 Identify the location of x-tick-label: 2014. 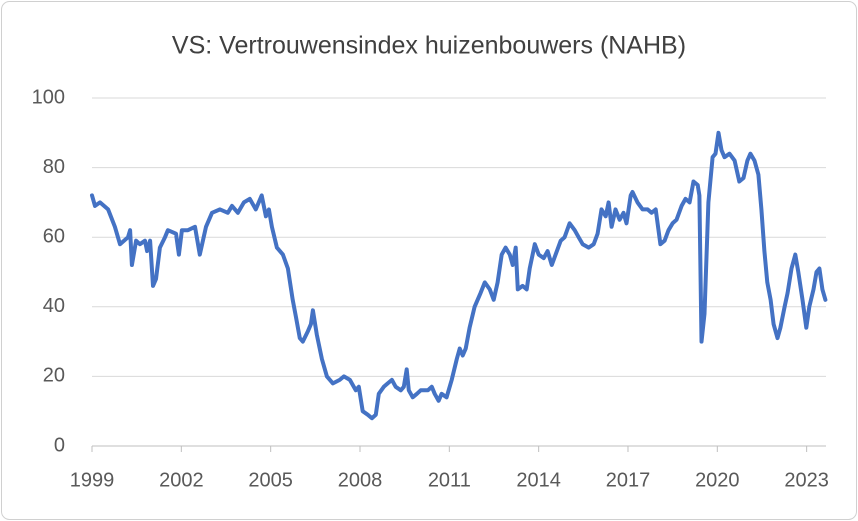
(538, 480).